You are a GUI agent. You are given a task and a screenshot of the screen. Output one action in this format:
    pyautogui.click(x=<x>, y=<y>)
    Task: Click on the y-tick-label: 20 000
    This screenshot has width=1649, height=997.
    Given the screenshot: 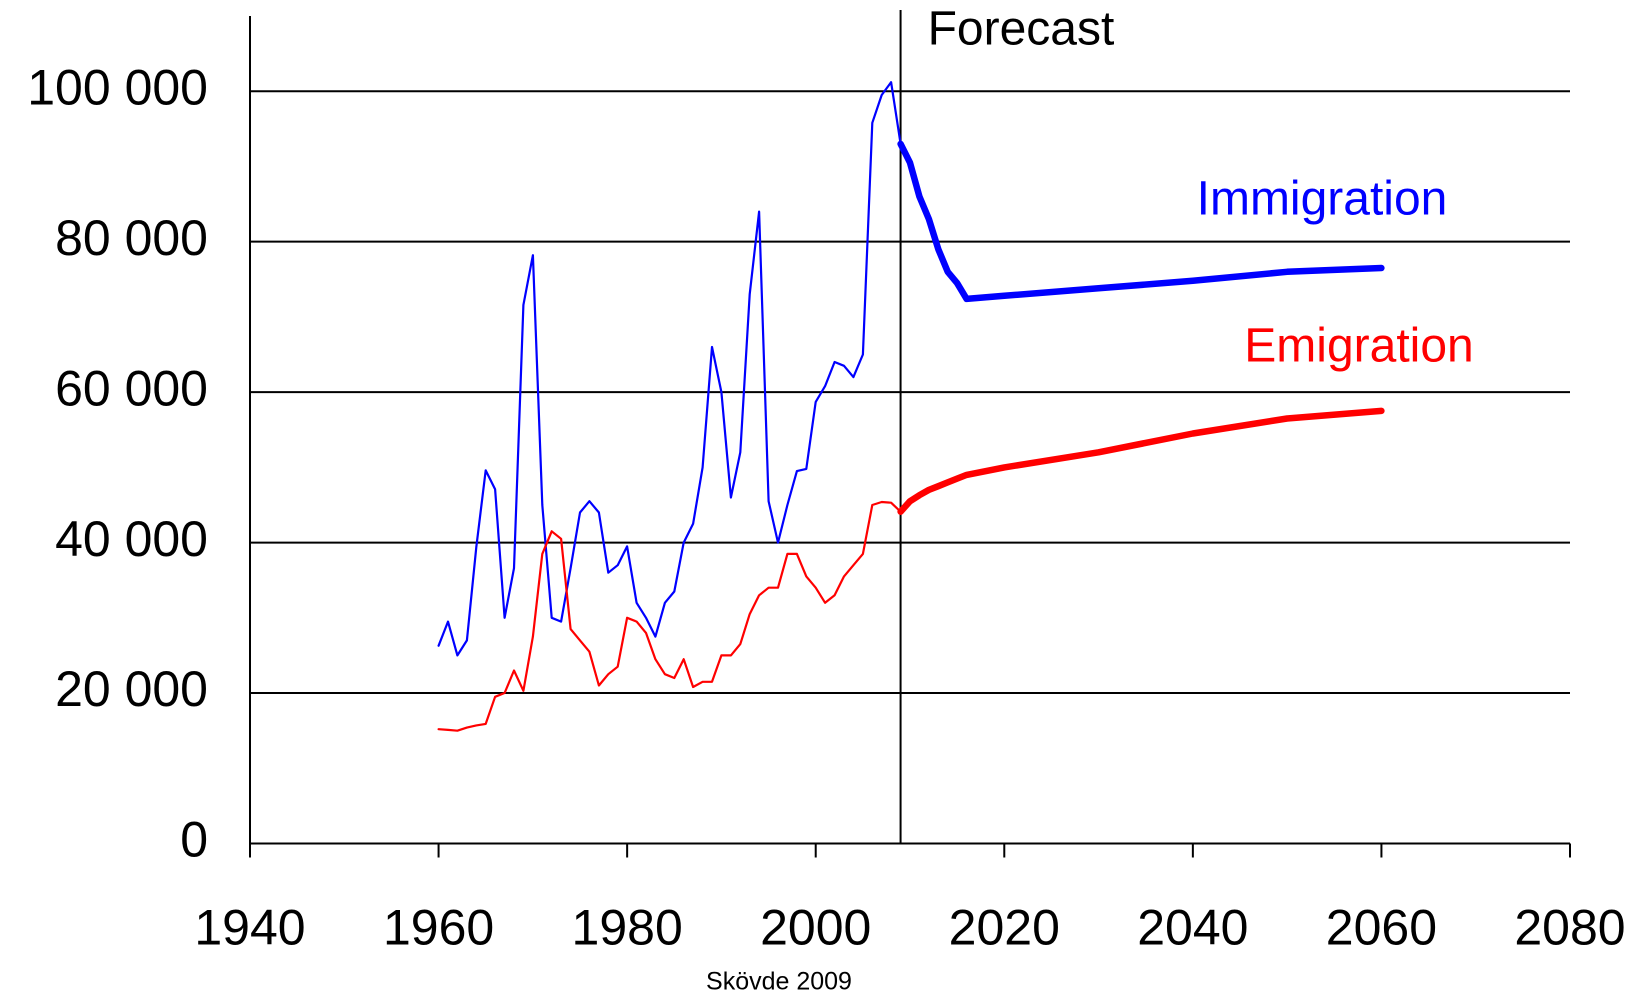 What is the action you would take?
    pyautogui.click(x=131, y=689)
    